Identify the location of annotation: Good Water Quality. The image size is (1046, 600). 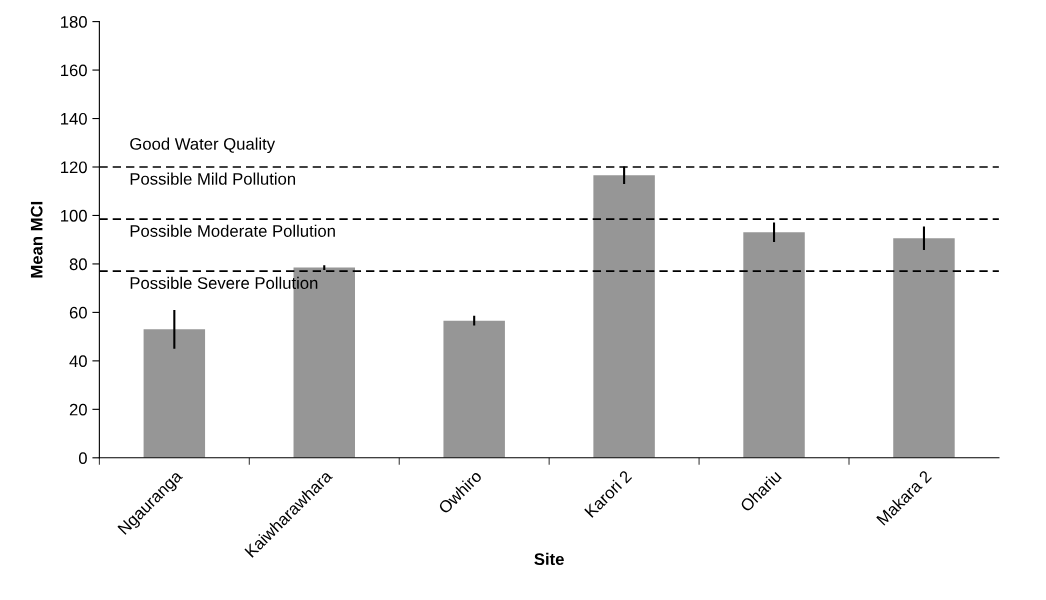
(203, 145).